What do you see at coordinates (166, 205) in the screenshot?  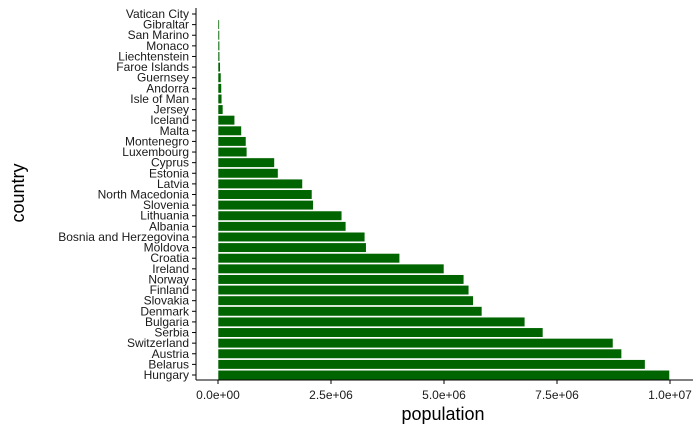 I see `y-tick-label: Slovenia` at bounding box center [166, 205].